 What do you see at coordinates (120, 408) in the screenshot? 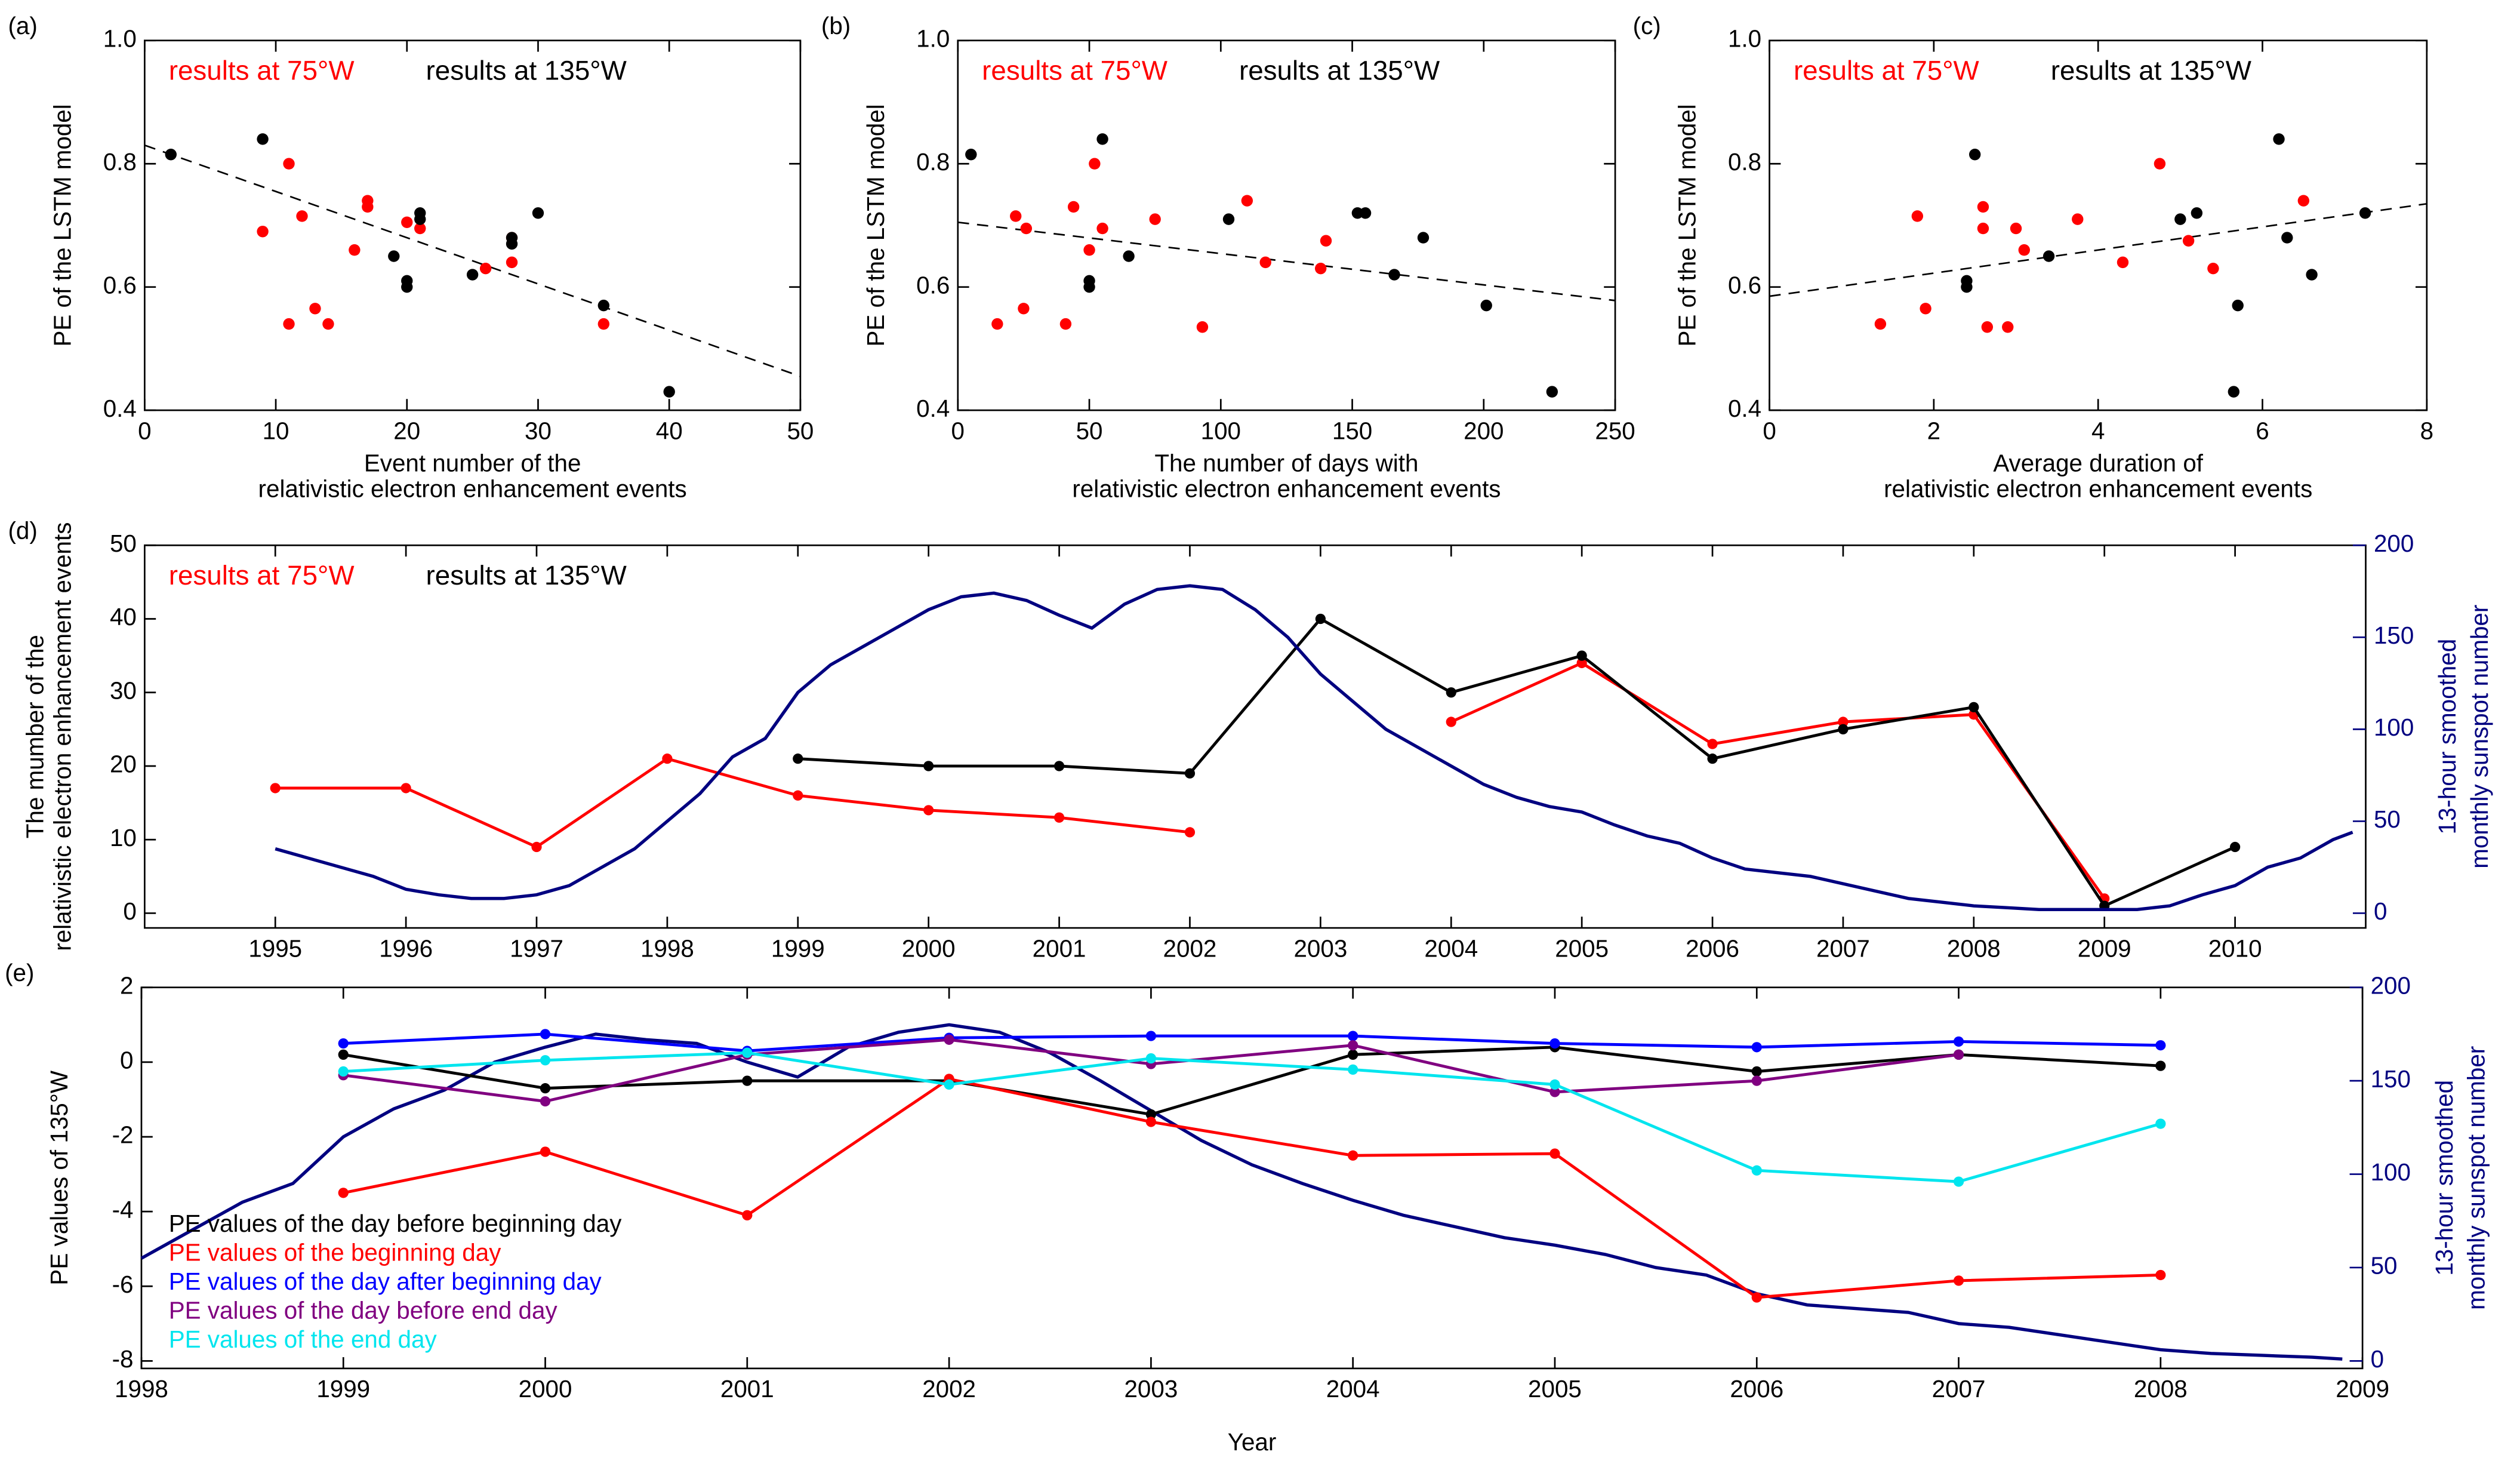
I see `y-tick-label: 0.4` at bounding box center [120, 408].